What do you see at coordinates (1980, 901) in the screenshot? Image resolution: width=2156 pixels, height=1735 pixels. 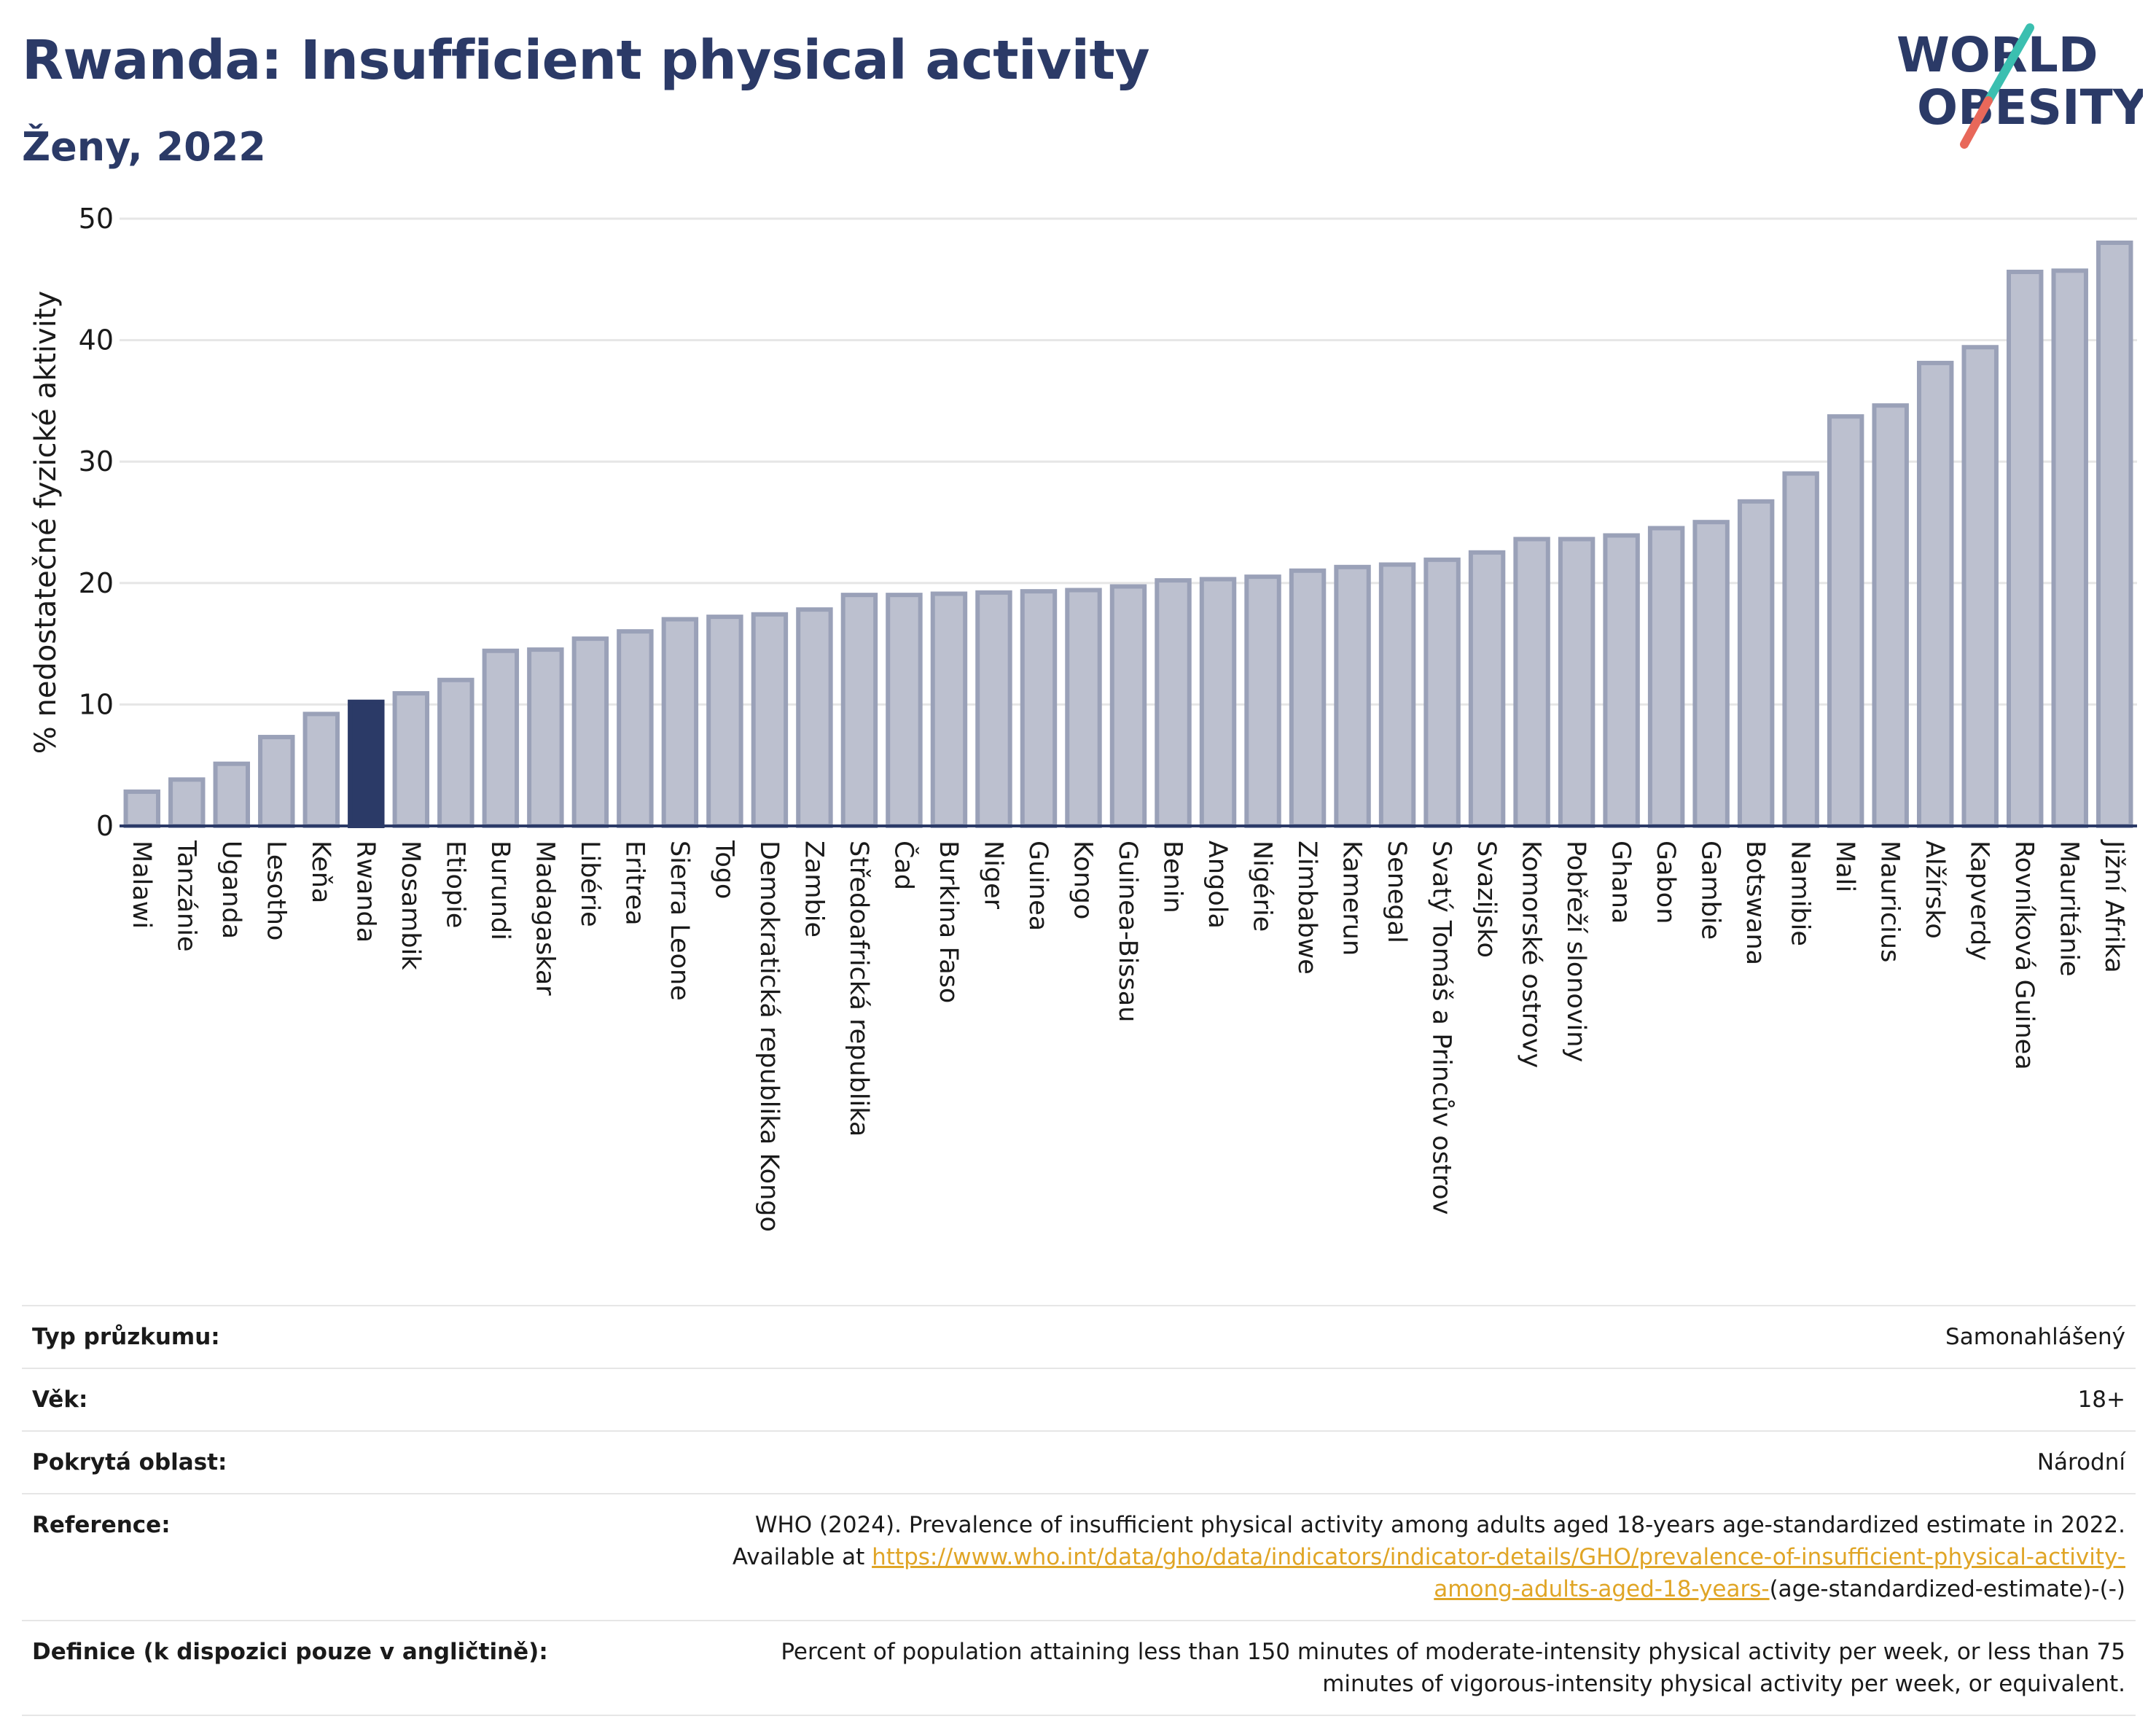 I see `x-tick-label: Kapverdy` at bounding box center [1980, 901].